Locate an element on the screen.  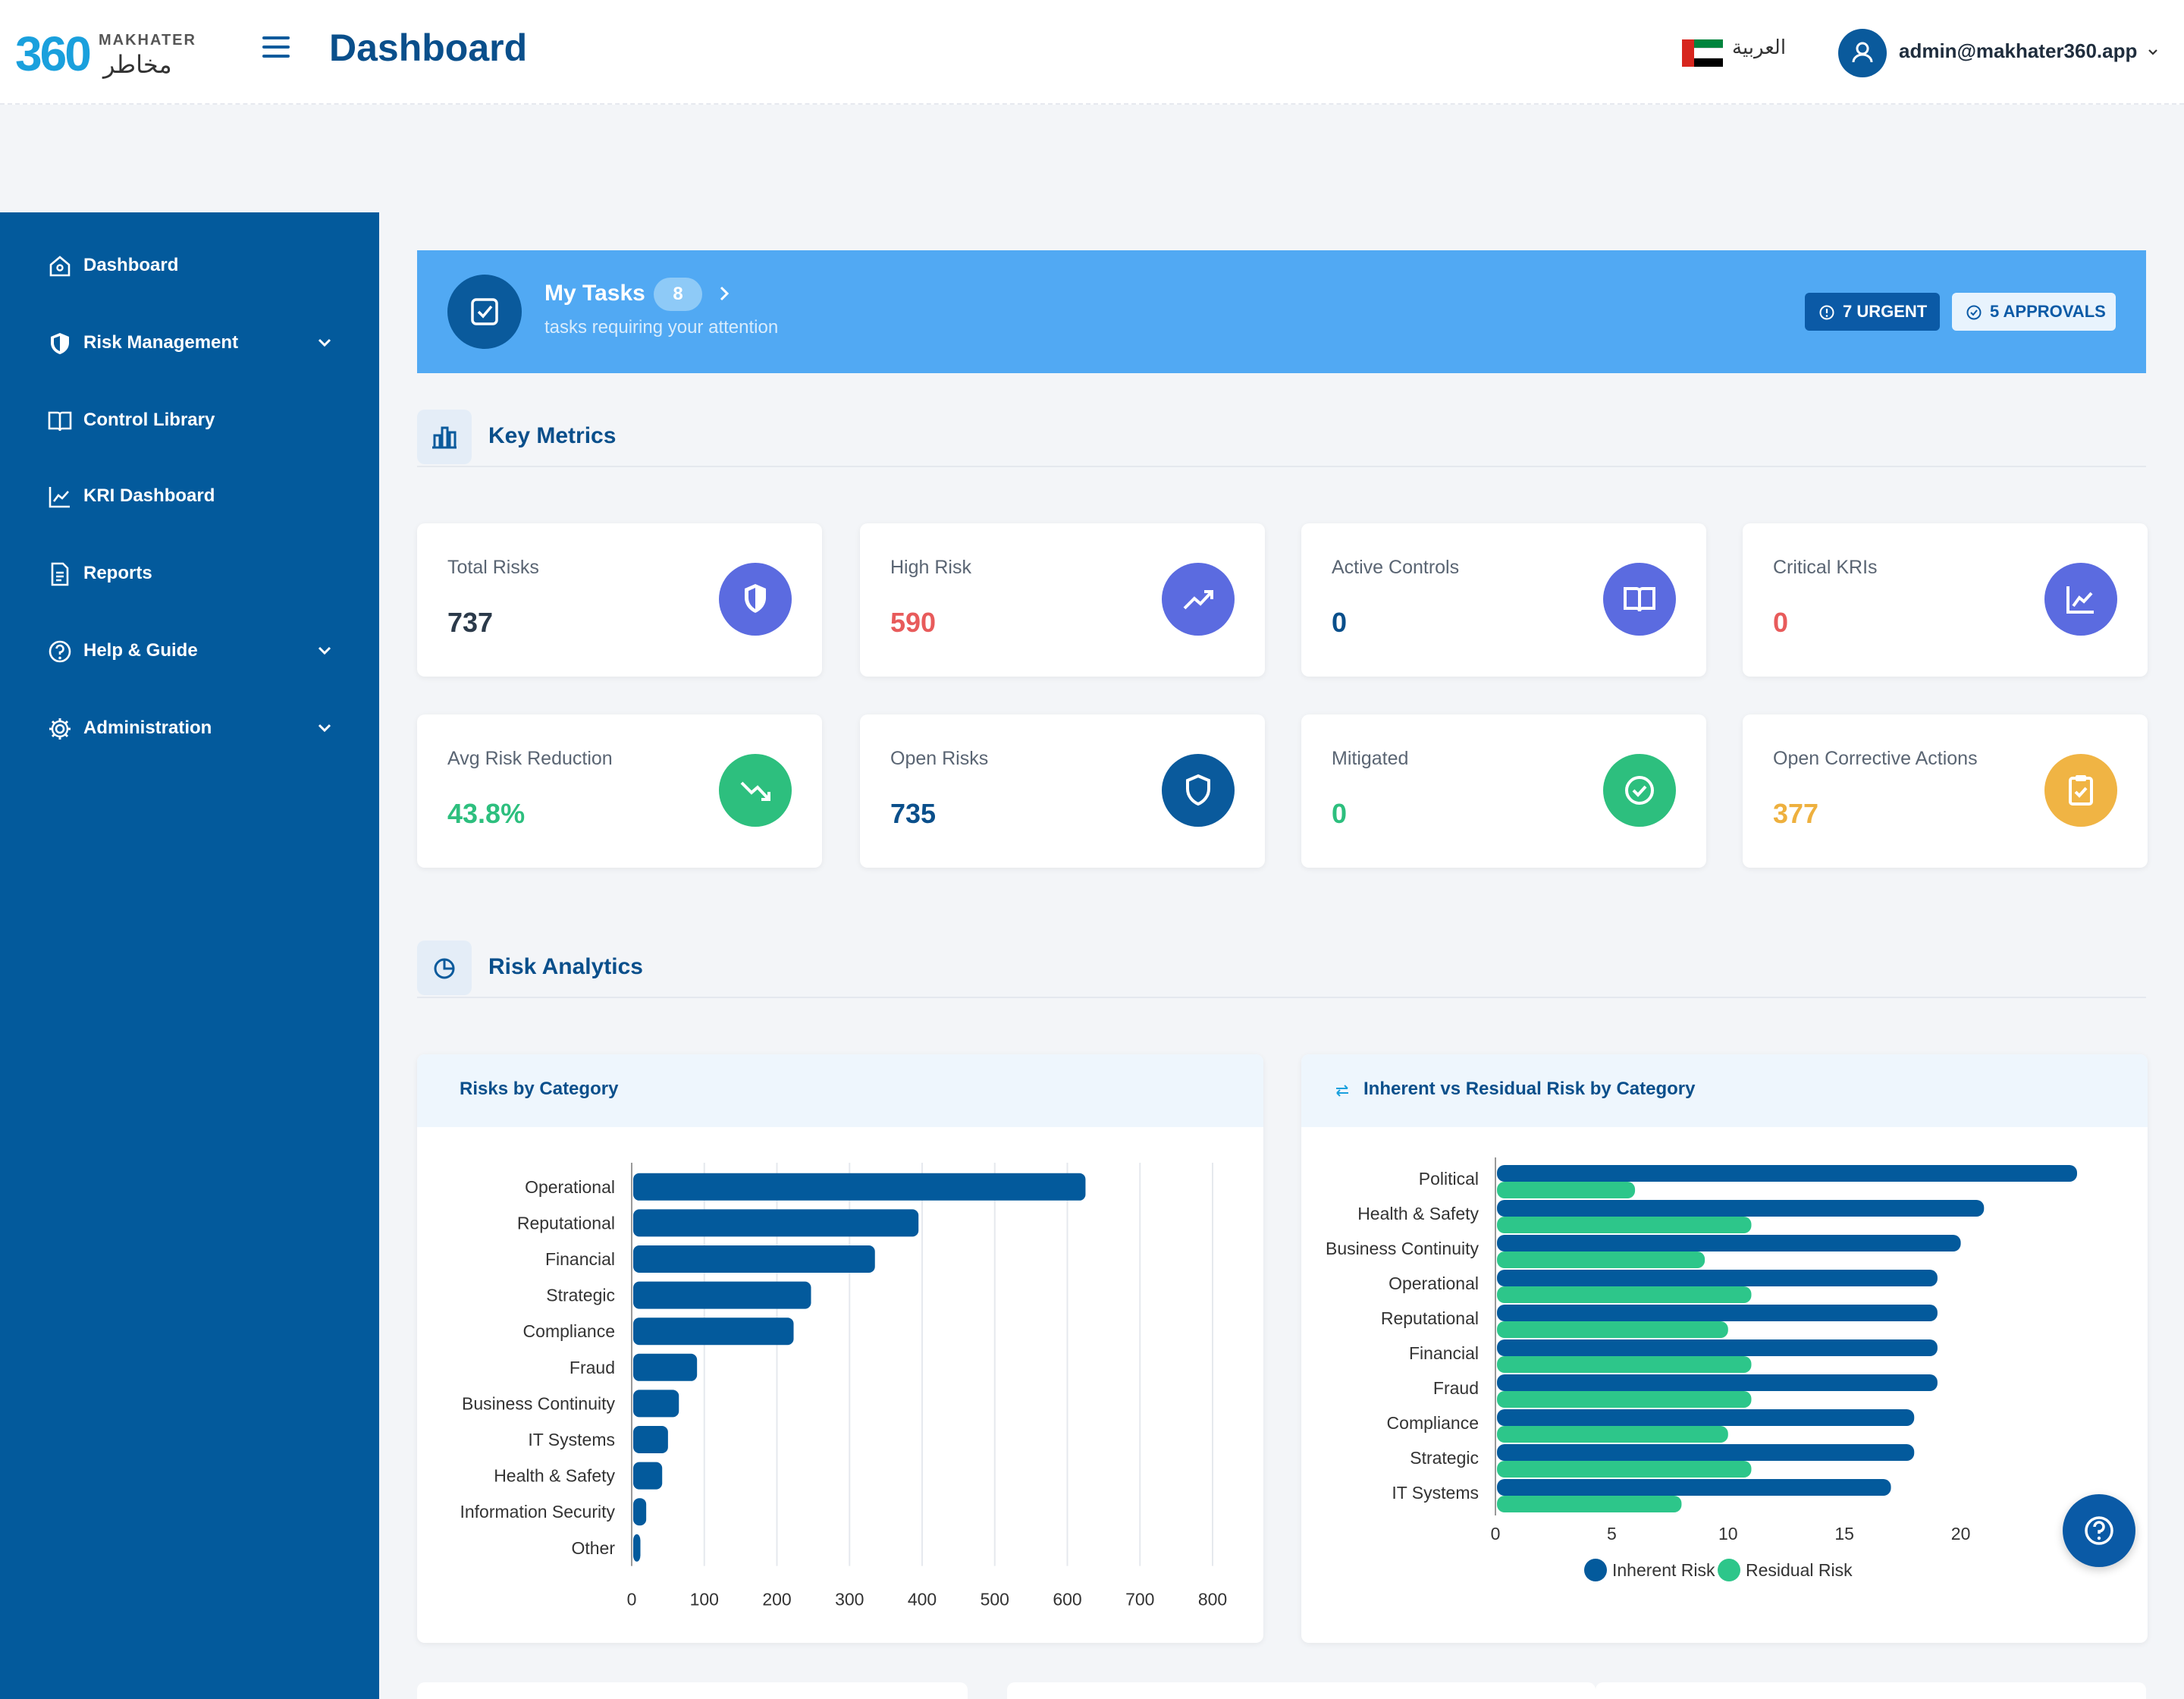
sidebar-item-dashboard: Dashboard is located at coordinates (189, 265).